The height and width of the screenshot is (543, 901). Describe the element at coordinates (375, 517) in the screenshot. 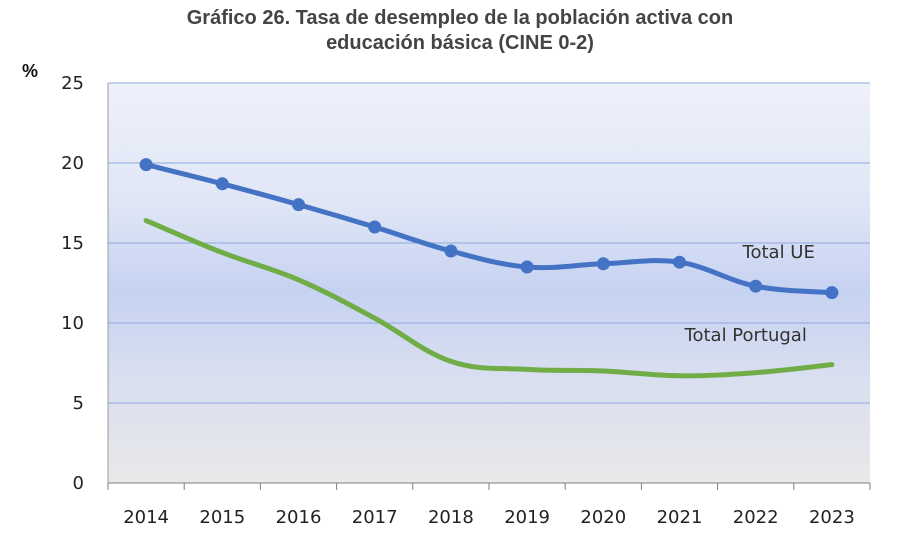

I see `x-tick-label: 2017` at that location.